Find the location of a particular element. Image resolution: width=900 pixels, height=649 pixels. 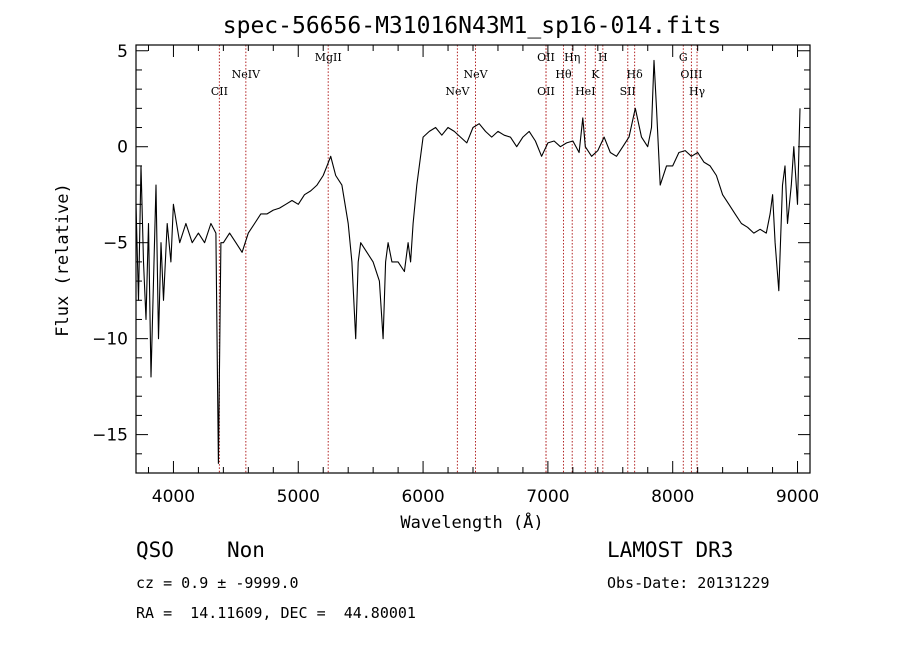

y-axis-label: Flux (relative) is located at coordinates (63, 260).